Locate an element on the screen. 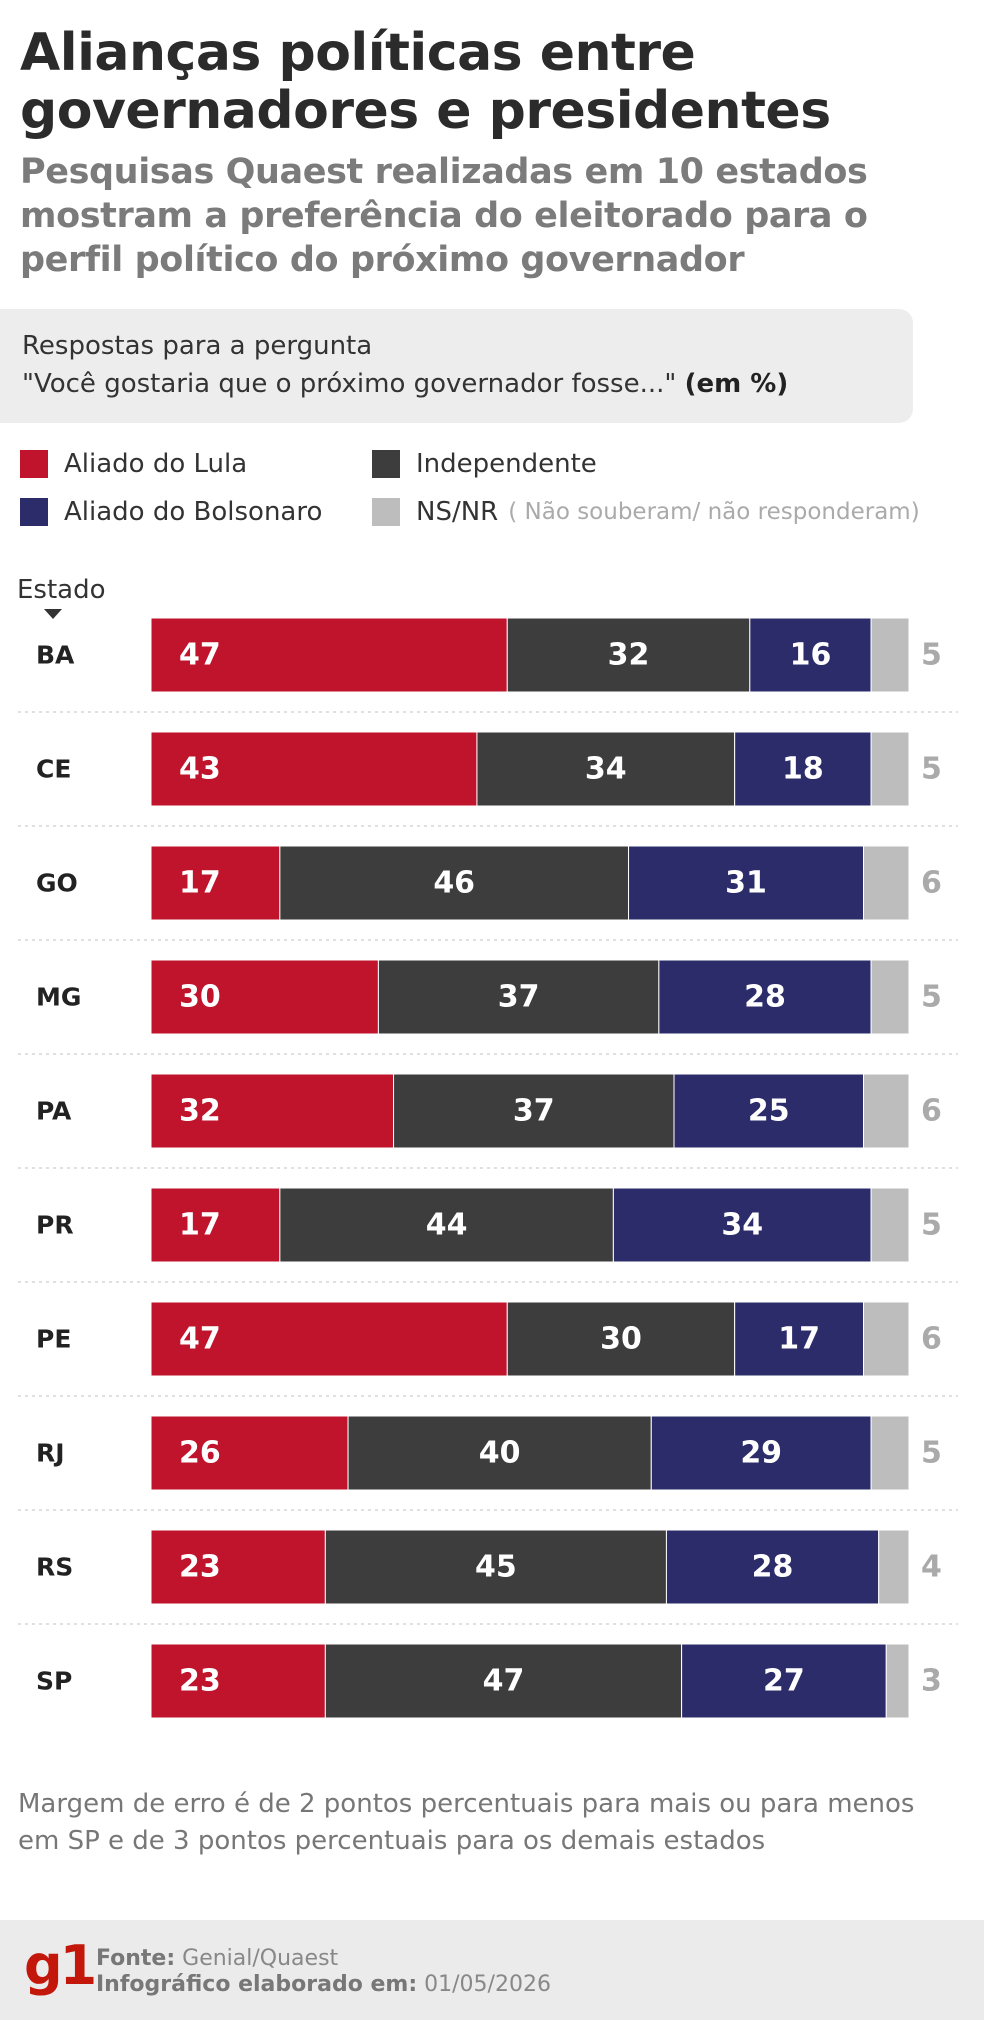  legend-swatch-independente is located at coordinates (386, 464).